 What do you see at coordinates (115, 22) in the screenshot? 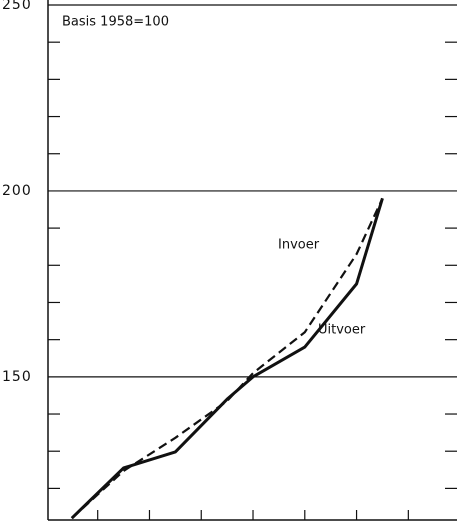
I see `annotation: Basis 1958=100` at bounding box center [115, 22].